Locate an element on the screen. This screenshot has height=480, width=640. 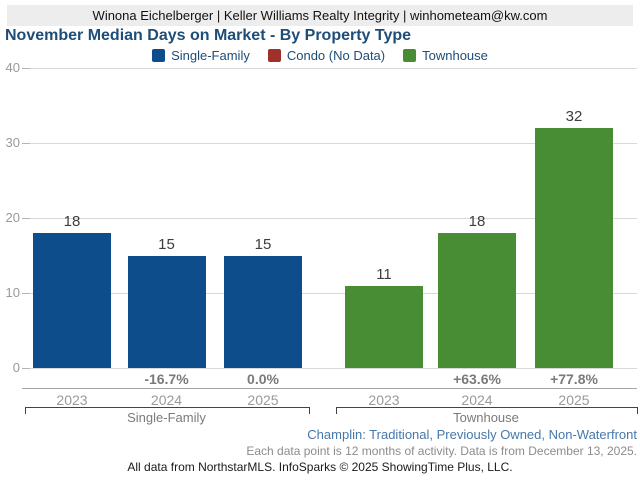
bar-value-townhouse-2025: 32 is located at coordinates (574, 116).